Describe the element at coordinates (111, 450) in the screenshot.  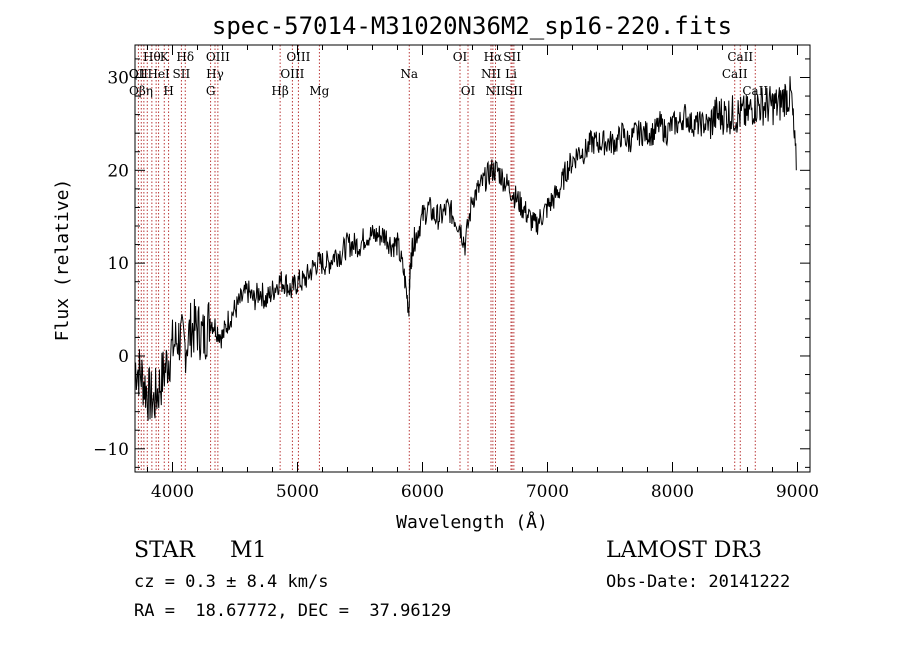
I see `y-tick-label: −10` at that location.